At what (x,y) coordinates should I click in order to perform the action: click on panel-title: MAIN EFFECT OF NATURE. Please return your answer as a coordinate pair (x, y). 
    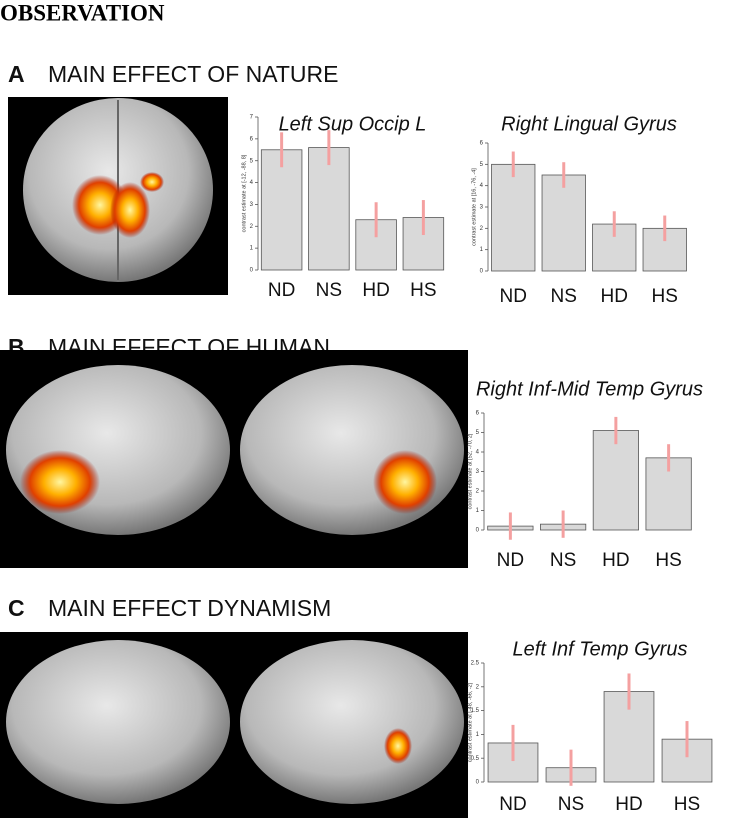
    Looking at the image, I should click on (193, 74).